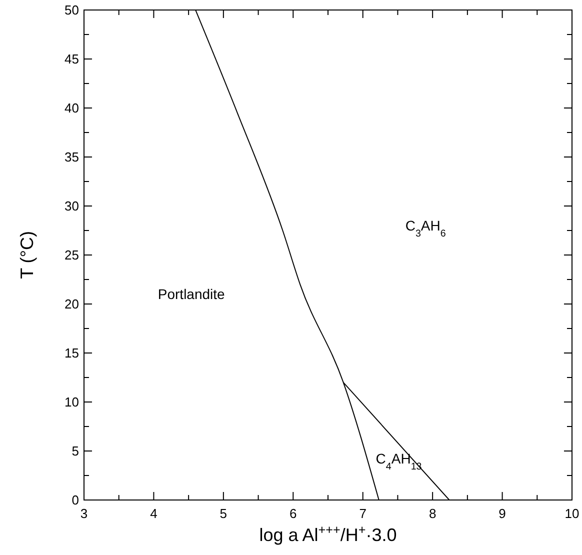  Describe the element at coordinates (75, 451) in the screenshot. I see `y-tick-label: 5` at that location.